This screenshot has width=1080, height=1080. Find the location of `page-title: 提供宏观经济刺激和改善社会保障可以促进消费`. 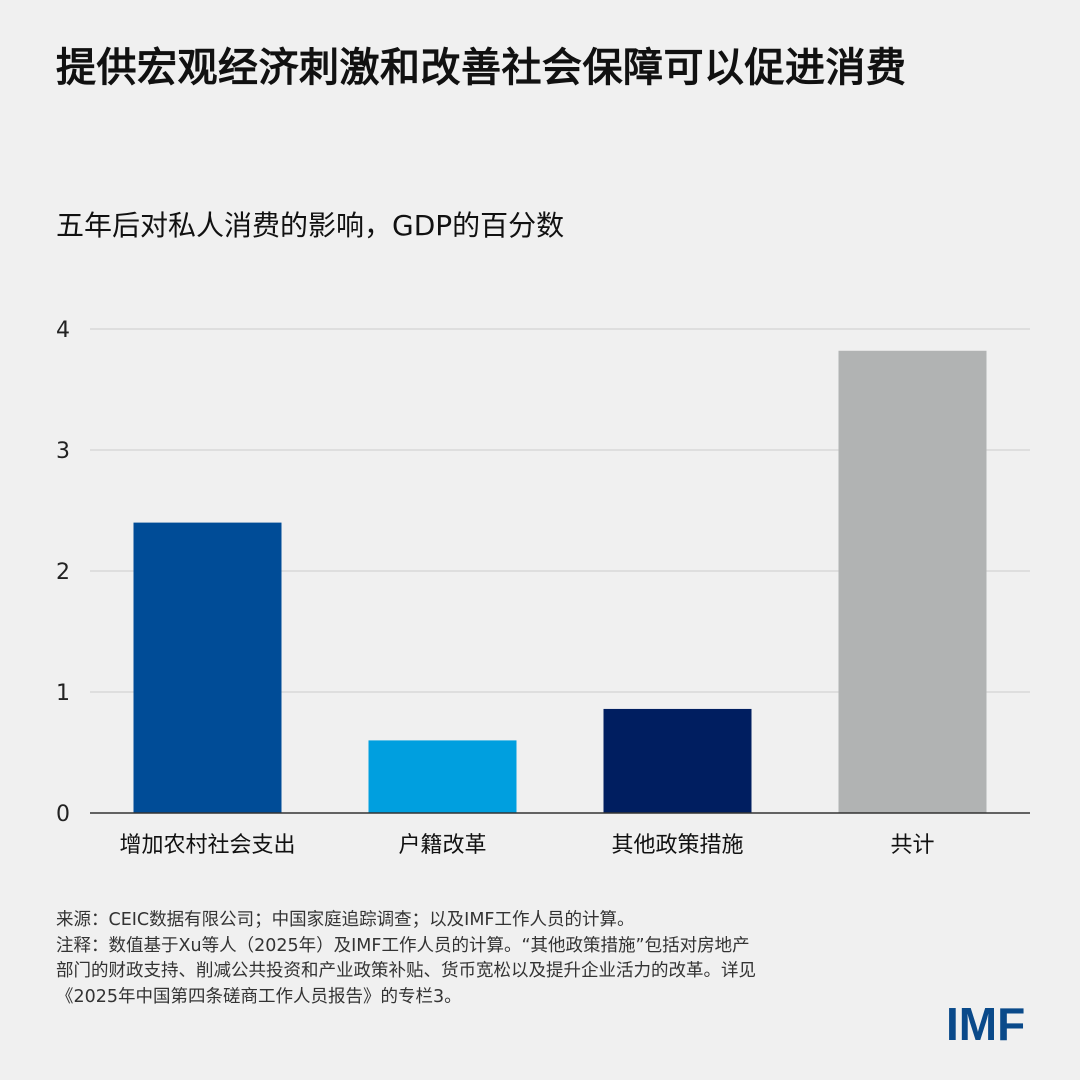

page-title: 提供宏观经济刺激和改善社会保障可以促进消费 is located at coordinates (481, 68).